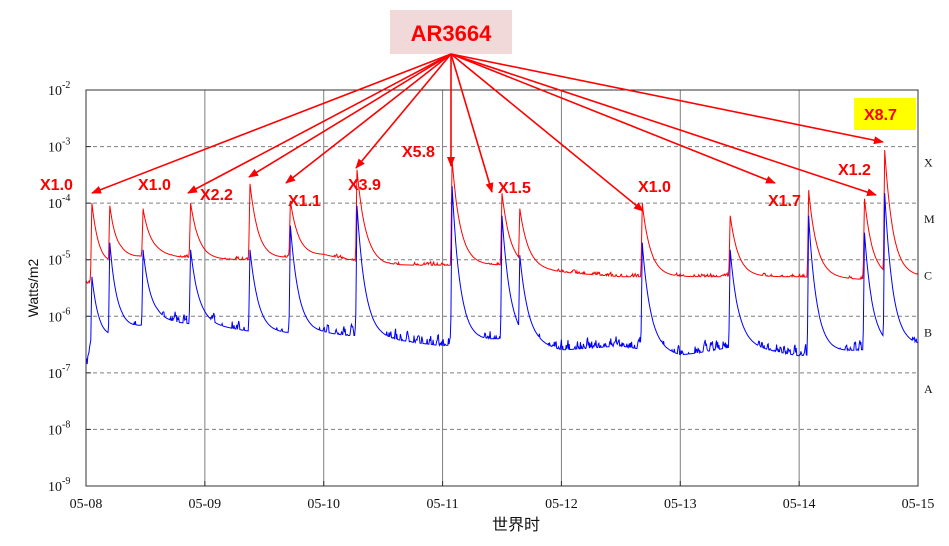 The height and width of the screenshot is (546, 949). What do you see at coordinates (59, 259) in the screenshot?
I see `y-tick-label: 10⁻⁵` at bounding box center [59, 259].